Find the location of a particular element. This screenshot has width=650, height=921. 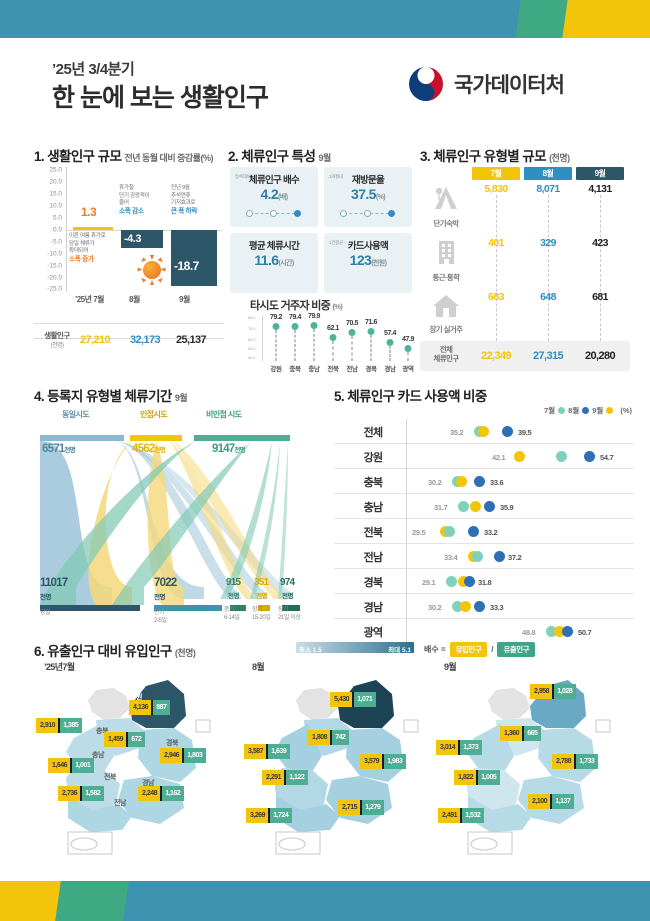

map-label-gyeongbuk-august: 3,579 1,983 is located at coordinates (383, 761).